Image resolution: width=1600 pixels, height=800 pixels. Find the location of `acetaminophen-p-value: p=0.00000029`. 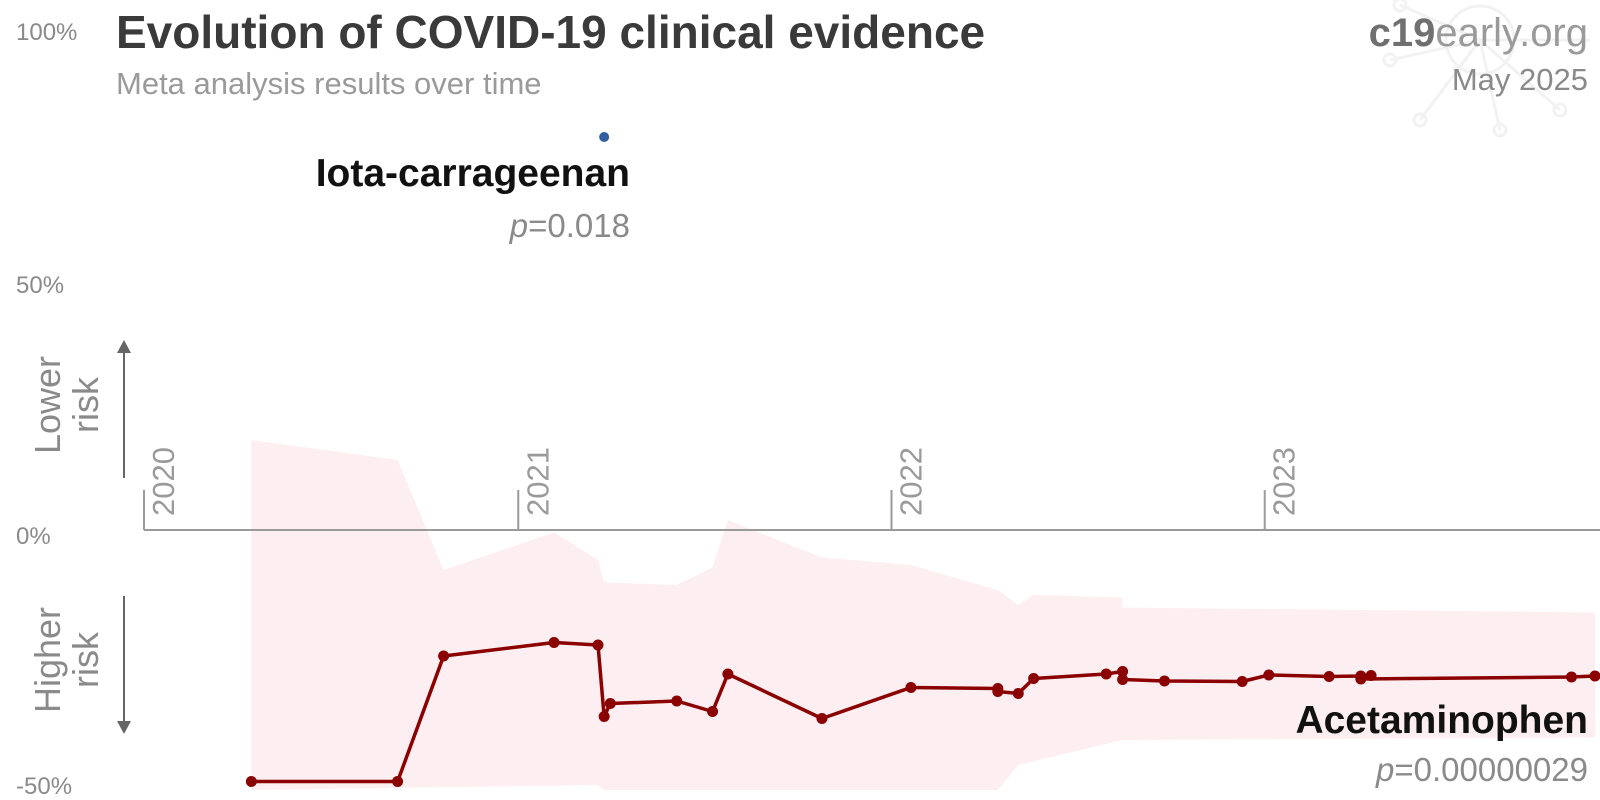

acetaminophen-p-value: p=0.00000029 is located at coordinates (1481, 769).